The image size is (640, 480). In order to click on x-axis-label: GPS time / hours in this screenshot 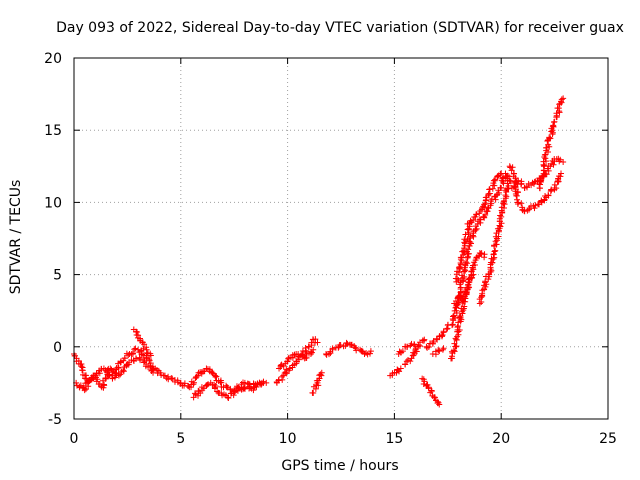, I will do `click(339, 466)`.